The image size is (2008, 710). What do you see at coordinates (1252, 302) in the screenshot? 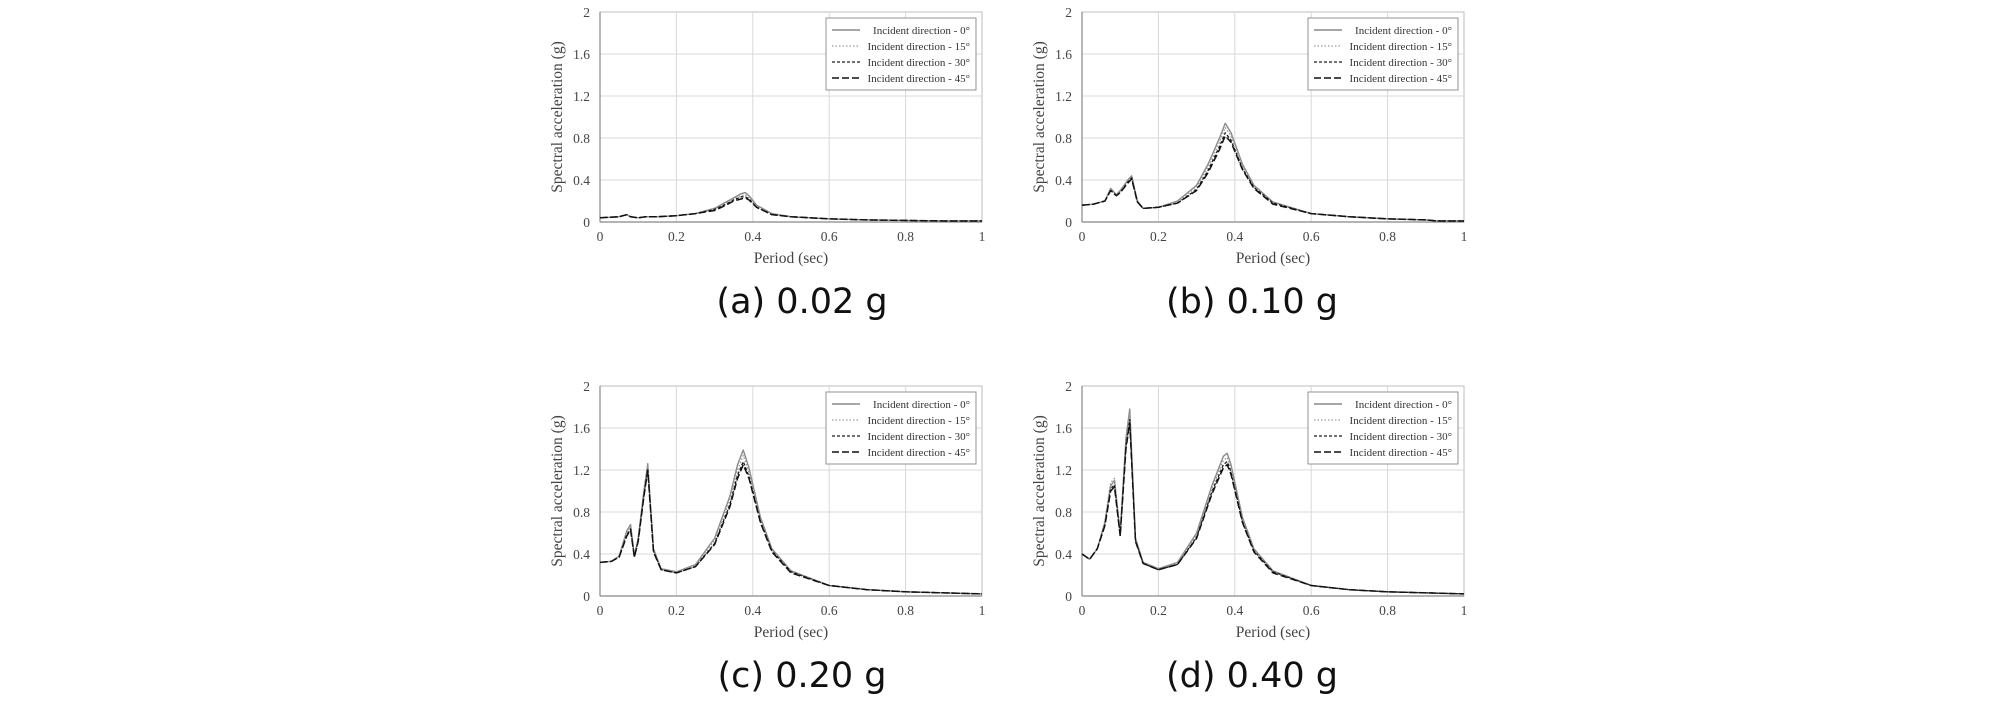
I see `panel-caption: (b) 0.10 g` at bounding box center [1252, 302].